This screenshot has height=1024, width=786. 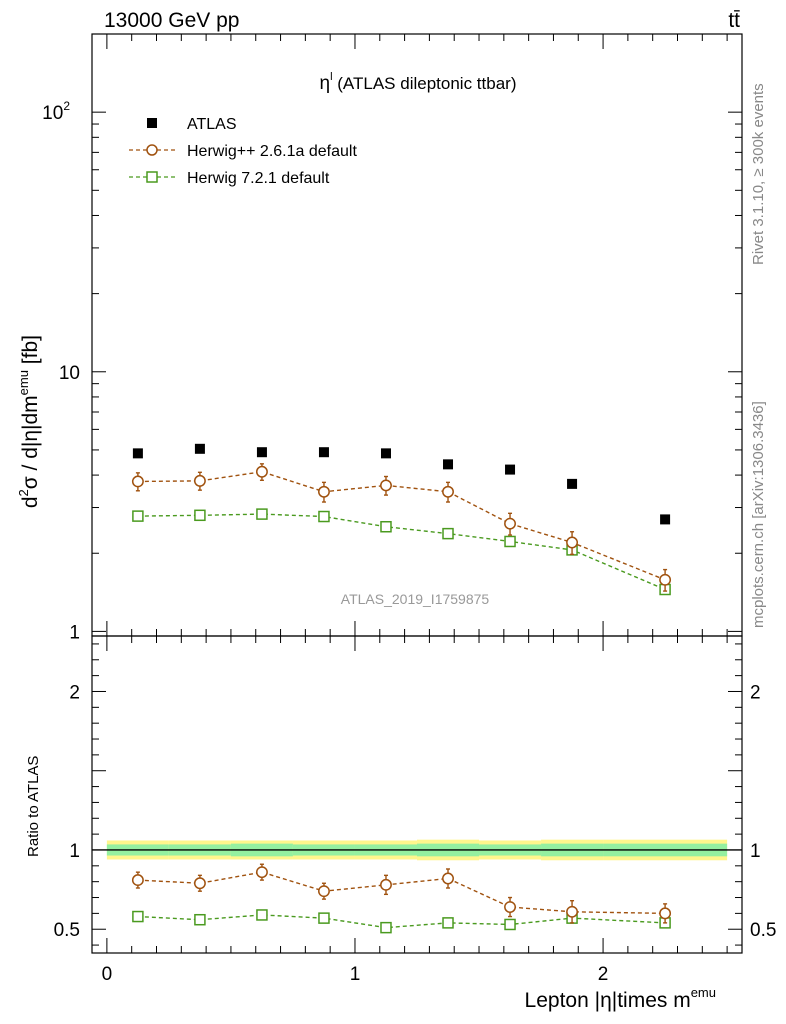 What do you see at coordinates (755, 692) in the screenshot?
I see `ratio-y-tick-label-right: 2` at bounding box center [755, 692].